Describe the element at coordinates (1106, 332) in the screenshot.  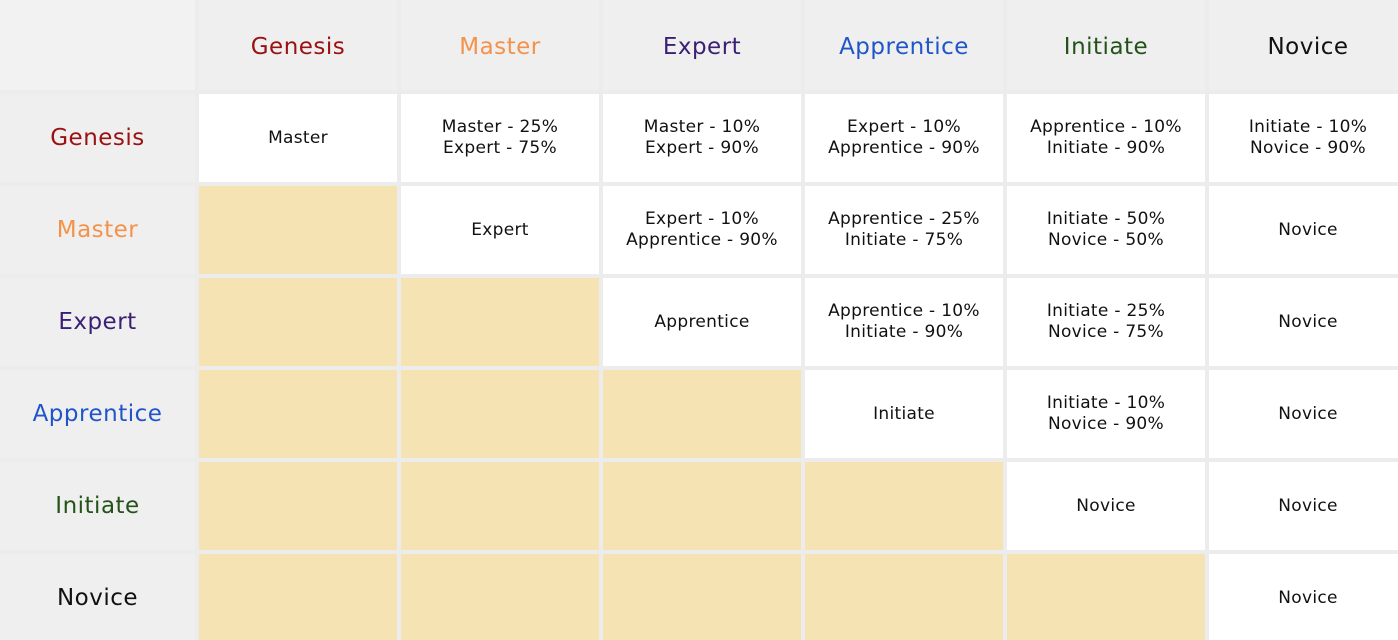
I see `result-line: Novice - 75%` at that location.